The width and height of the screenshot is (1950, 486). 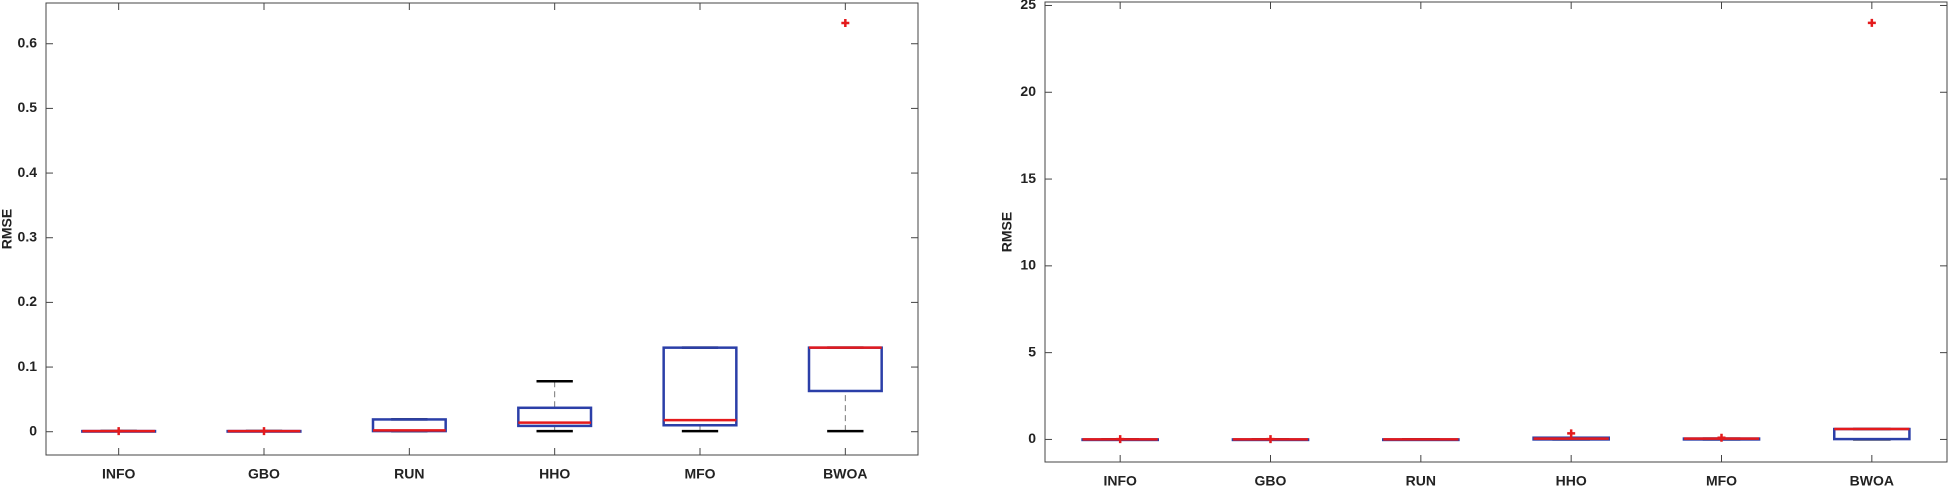 I want to click on y-tick-label: 20, so click(x=1028, y=91).